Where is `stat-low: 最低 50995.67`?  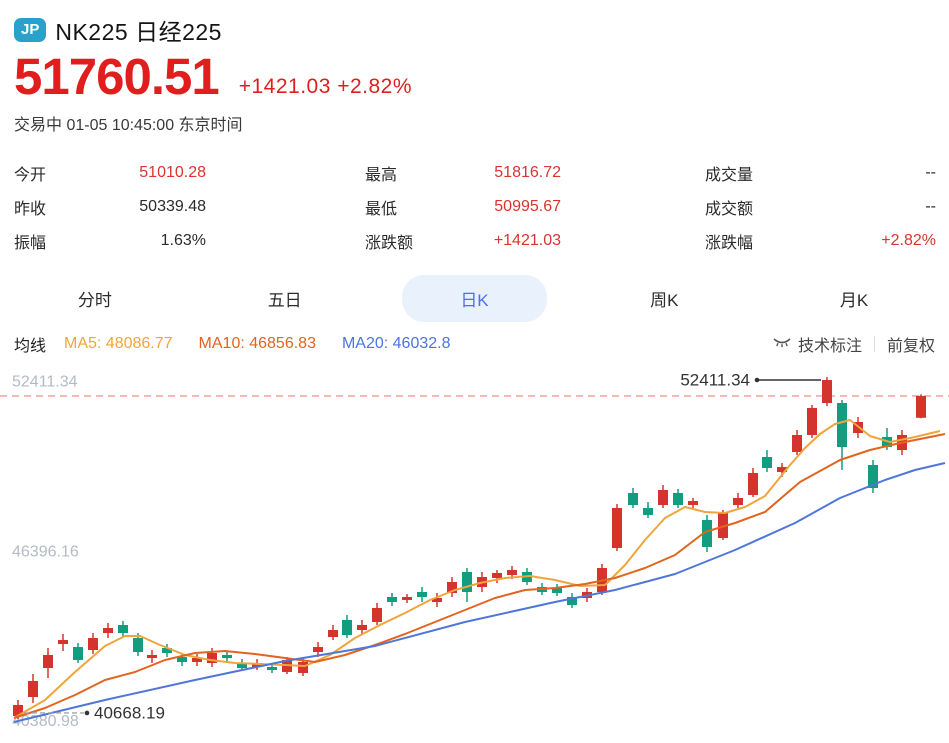 stat-low: 最低 50995.67 is located at coordinates (463, 207).